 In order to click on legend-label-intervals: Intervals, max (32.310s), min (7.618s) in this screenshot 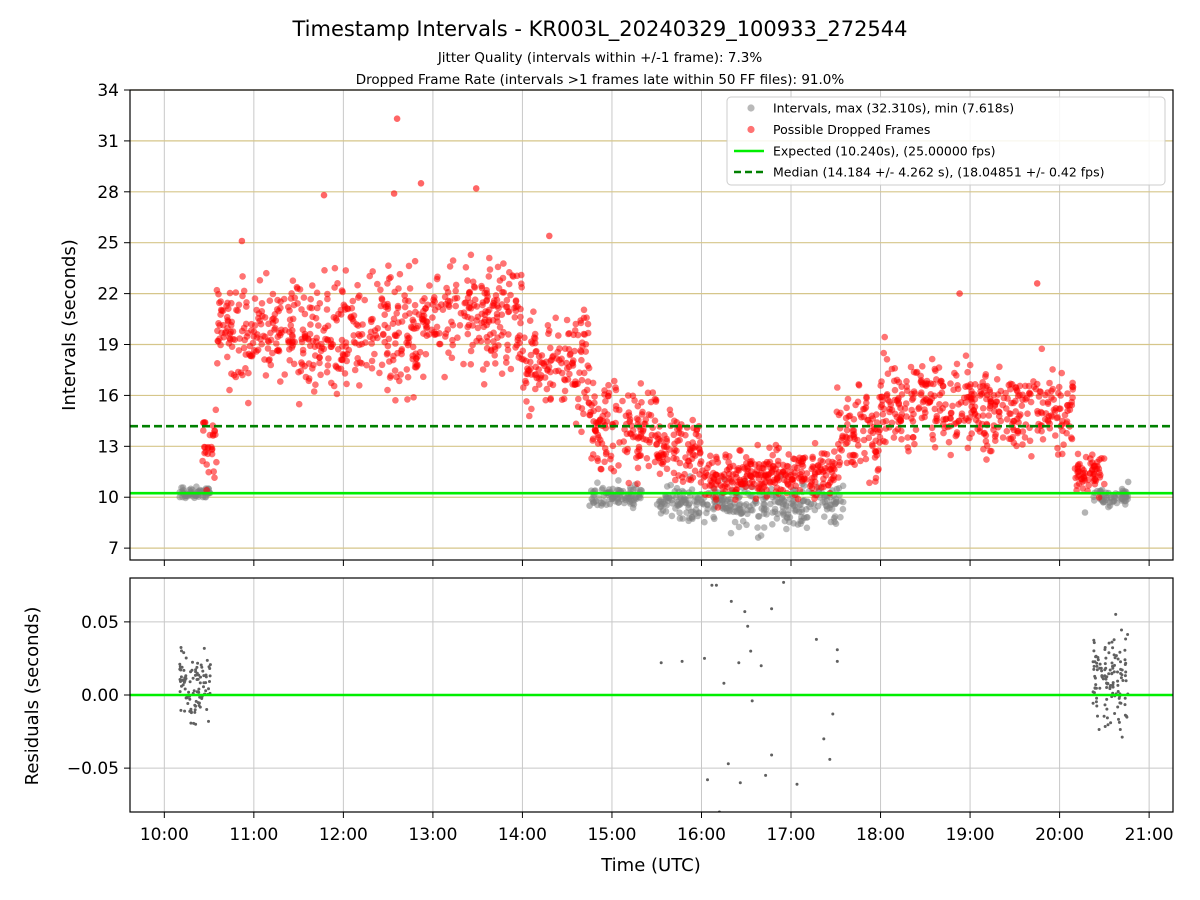, I will do `click(893, 108)`.